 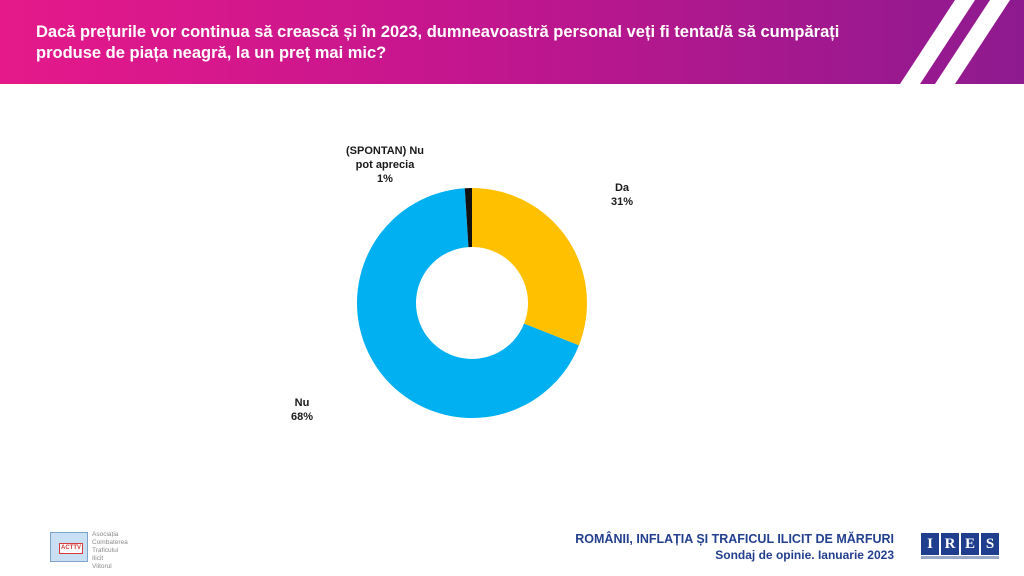 What do you see at coordinates (529, 267) in the screenshot?
I see `donut-slice-da` at bounding box center [529, 267].